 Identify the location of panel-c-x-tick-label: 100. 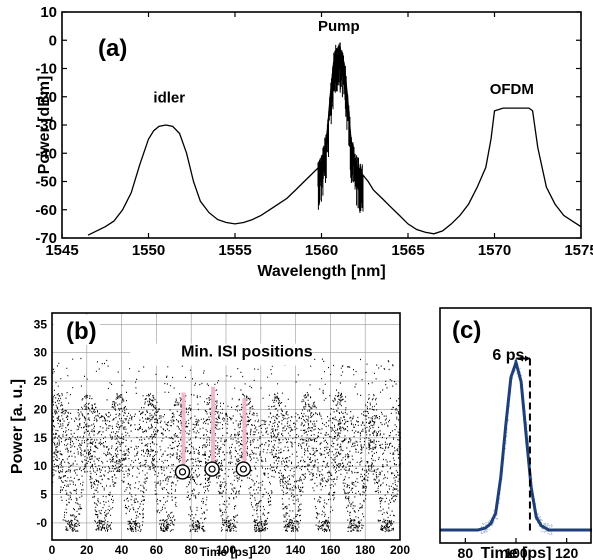
(516, 552).